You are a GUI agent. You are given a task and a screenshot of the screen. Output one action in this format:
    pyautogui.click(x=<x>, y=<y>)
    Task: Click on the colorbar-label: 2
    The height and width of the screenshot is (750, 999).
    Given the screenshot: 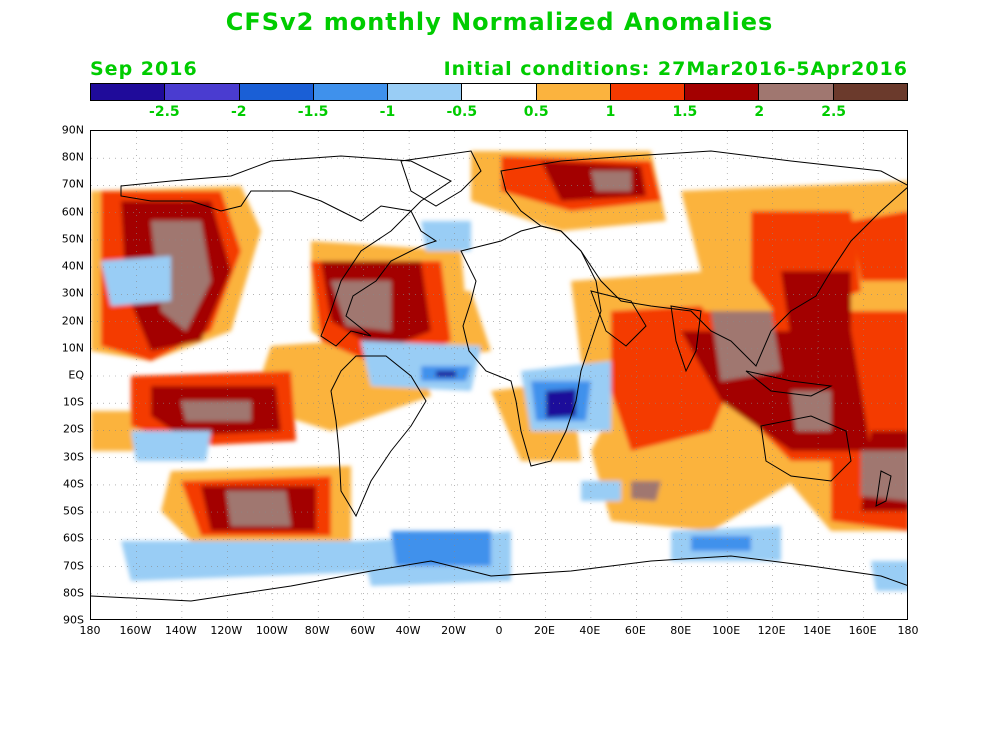 What is the action you would take?
    pyautogui.click(x=759, y=112)
    